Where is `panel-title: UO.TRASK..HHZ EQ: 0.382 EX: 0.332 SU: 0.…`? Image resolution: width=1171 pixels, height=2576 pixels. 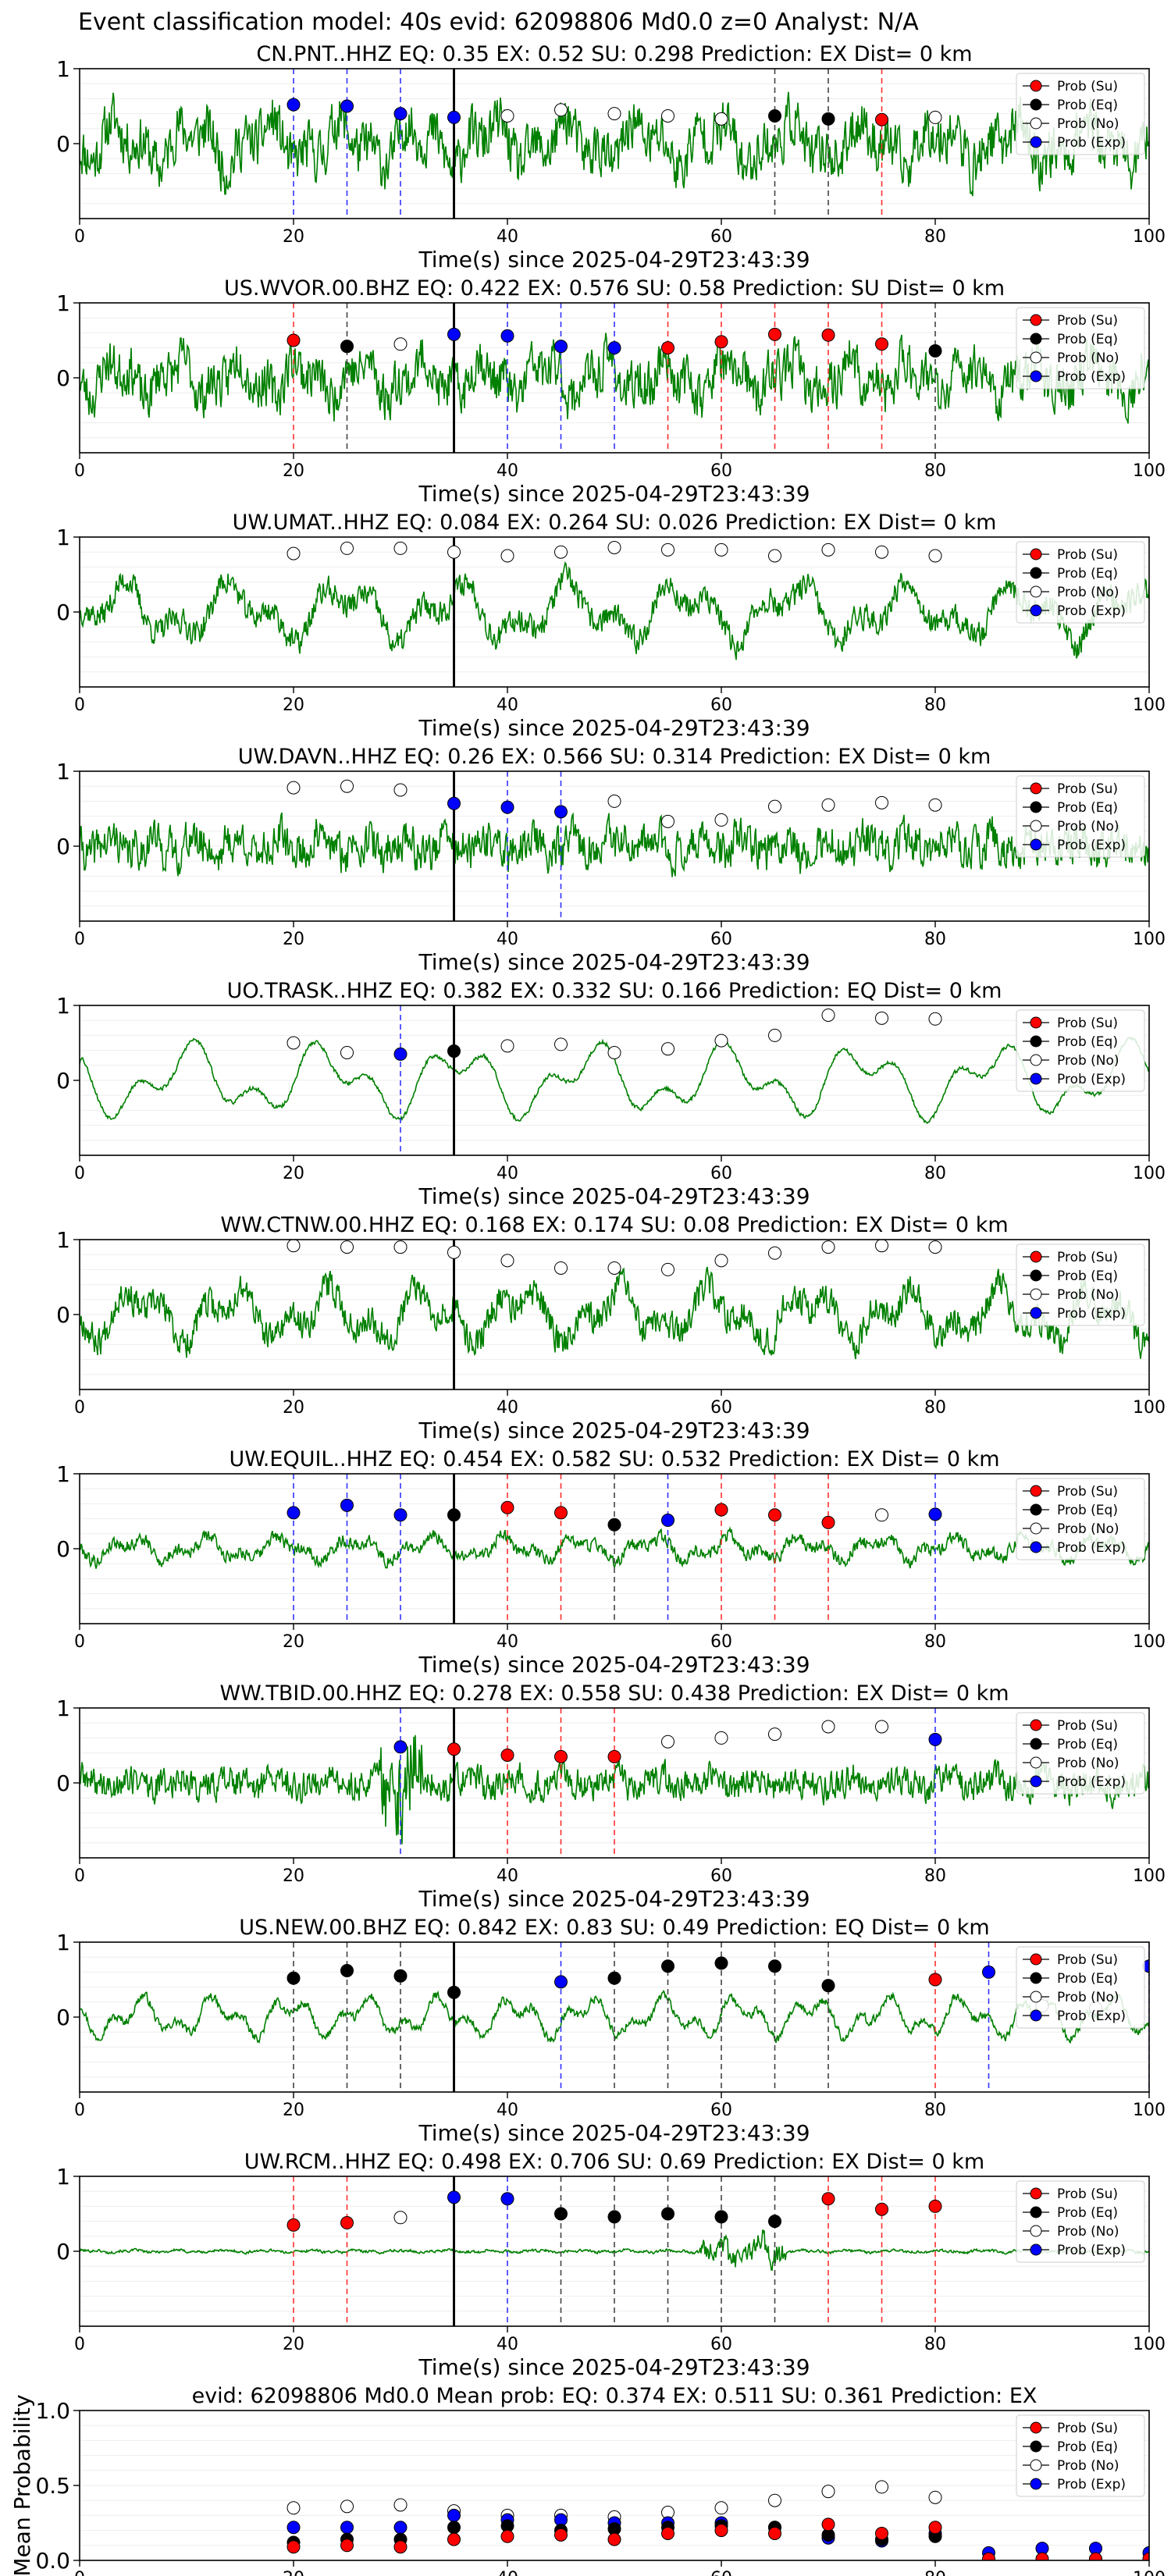 panel-title: UO.TRASK..HHZ EQ: 0.382 EX: 0.332 SU: 0.… is located at coordinates (614, 991).